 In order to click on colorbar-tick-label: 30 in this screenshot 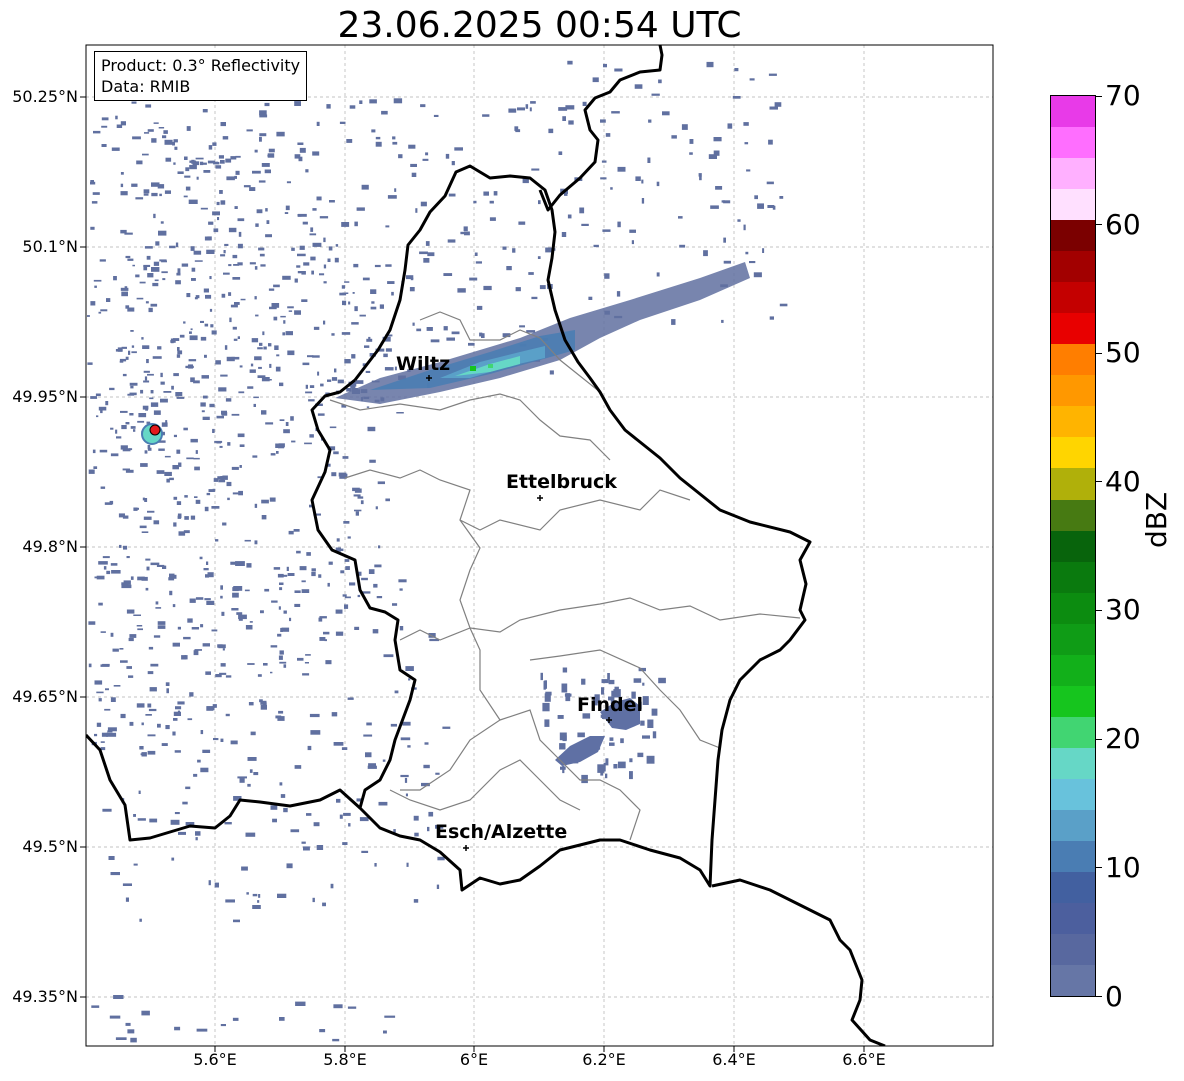, I will do `click(1123, 609)`.